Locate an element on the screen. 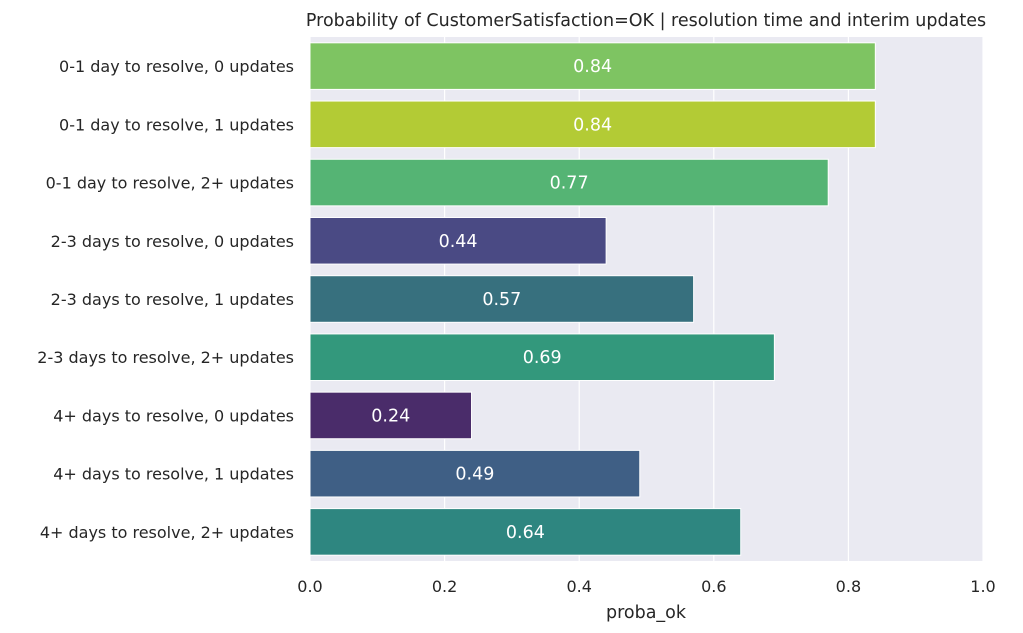 The image size is (1023, 633). x-tick-labels: 0.0 0.2 0.4 0.6 0.8 1.0 is located at coordinates (646, 586).